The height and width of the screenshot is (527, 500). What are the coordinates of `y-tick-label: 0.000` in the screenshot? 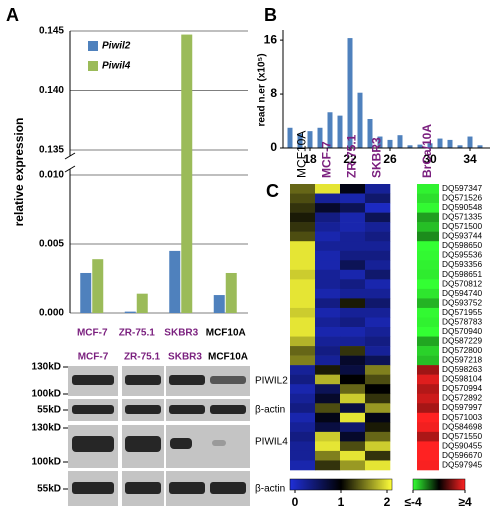 It's located at (51, 313).